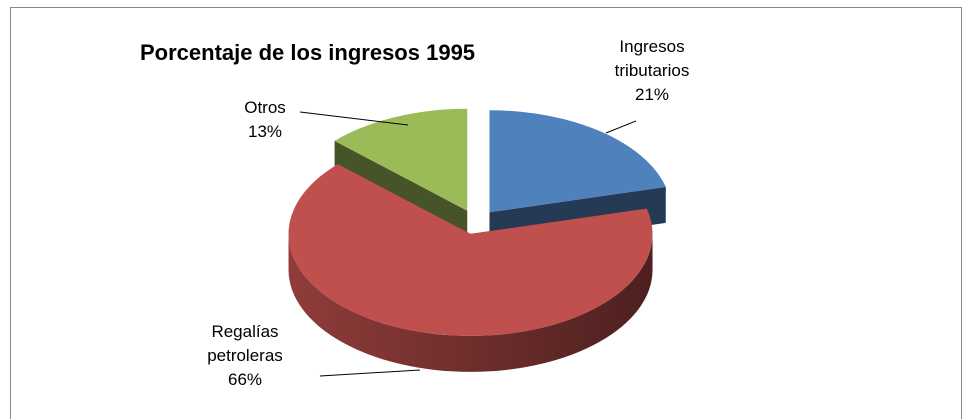 This screenshot has width=972, height=419. What do you see at coordinates (470, 302) in the screenshot?
I see `slice-wall` at bounding box center [470, 302].